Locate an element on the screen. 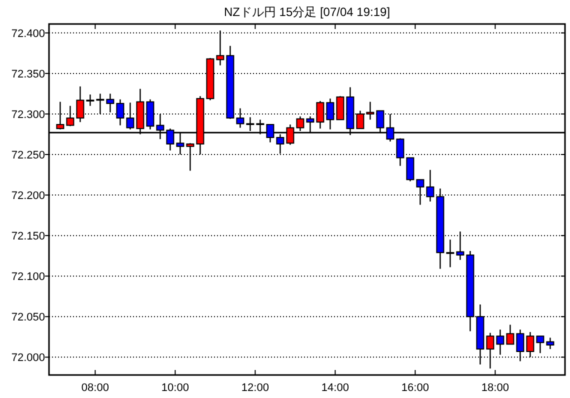 The height and width of the screenshot is (398, 570). x-tick-label: 18:00 is located at coordinates (495, 388).